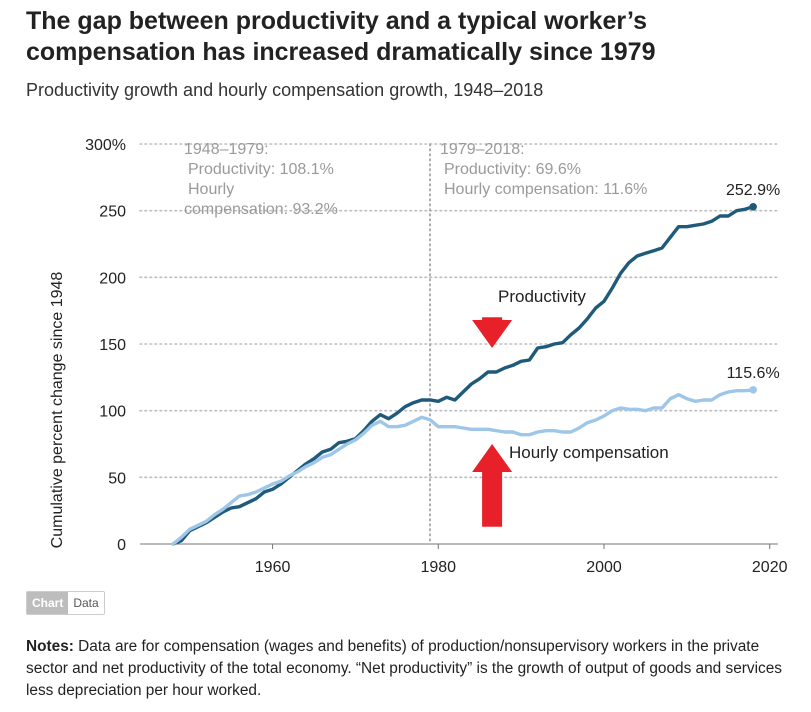 This screenshot has height=712, width=811. I want to click on y-tick-label: 300%, so click(105, 145).